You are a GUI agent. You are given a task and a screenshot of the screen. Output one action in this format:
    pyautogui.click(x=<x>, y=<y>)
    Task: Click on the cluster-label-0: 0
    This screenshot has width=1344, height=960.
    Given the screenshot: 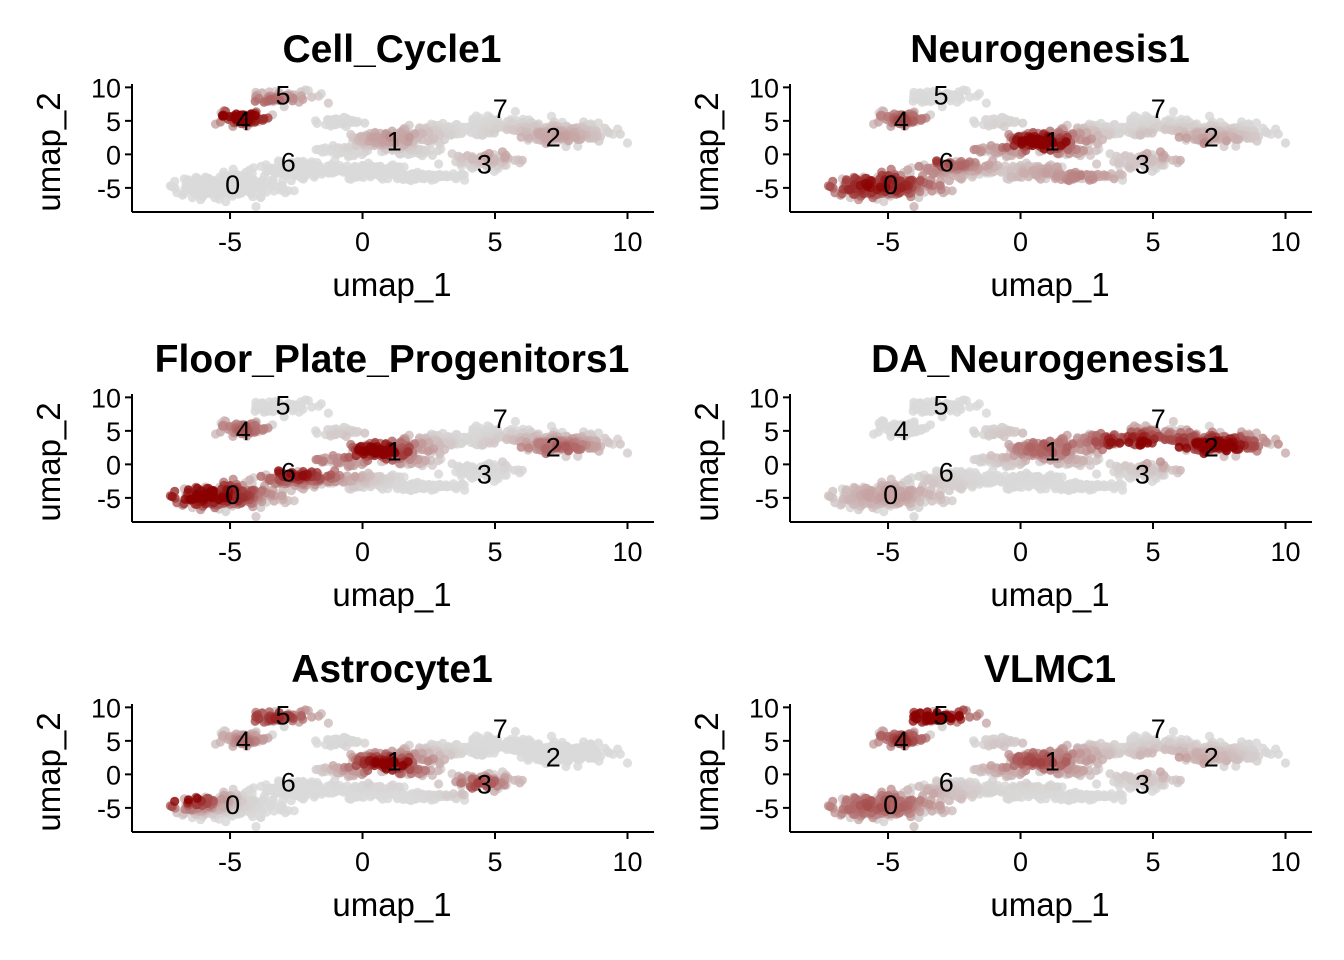 What is the action you would take?
    pyautogui.click(x=890, y=185)
    